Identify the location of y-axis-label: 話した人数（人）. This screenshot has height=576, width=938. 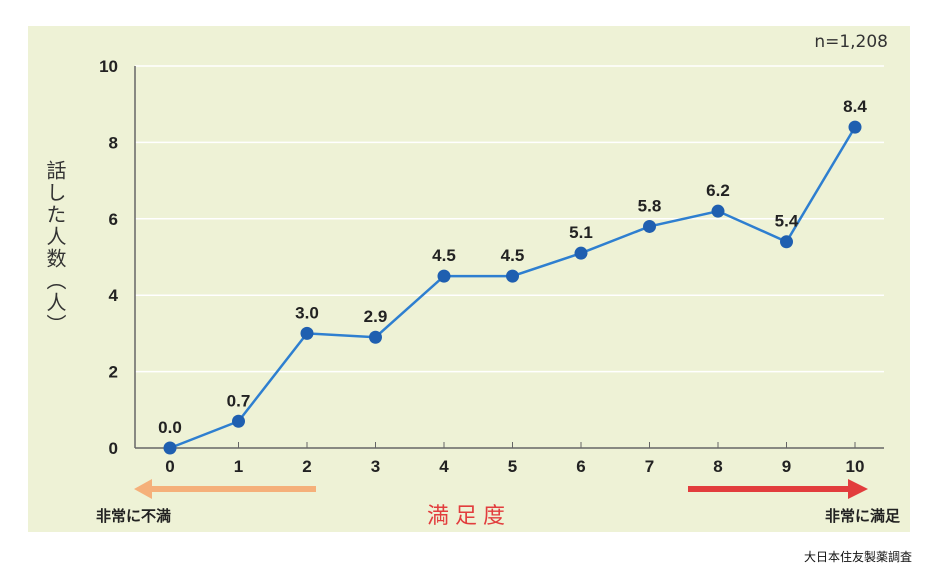
(55, 248).